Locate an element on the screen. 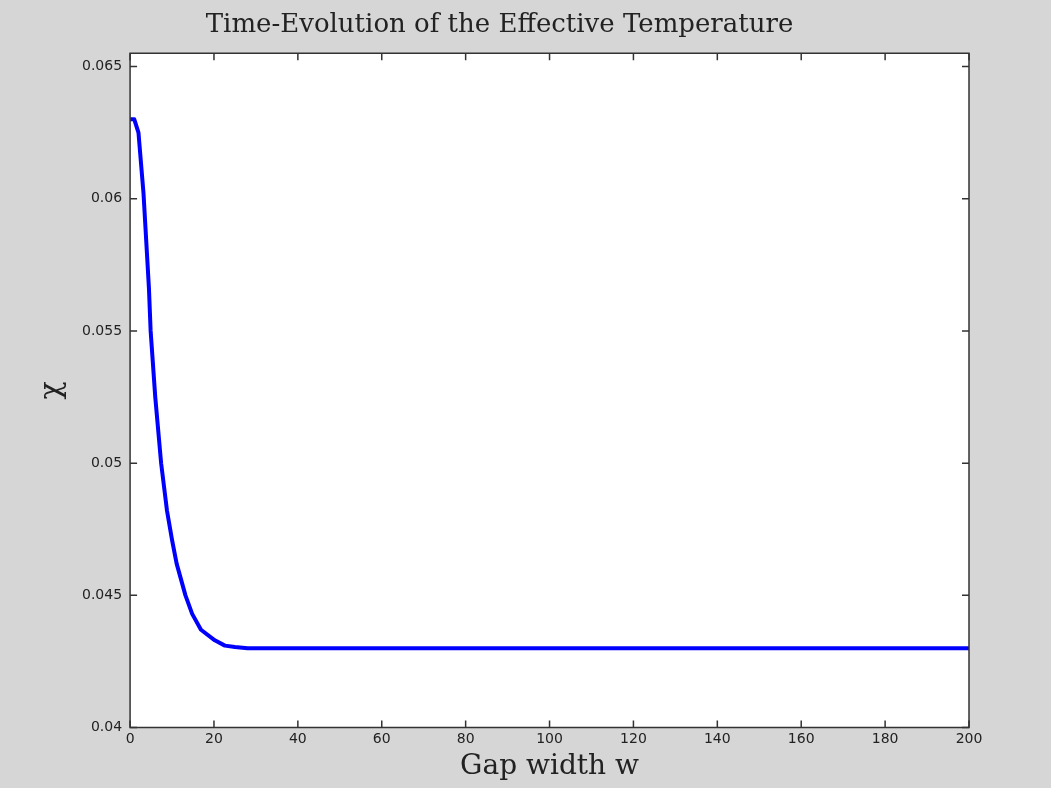  y-tick-label: 0.055 is located at coordinates (102, 329).